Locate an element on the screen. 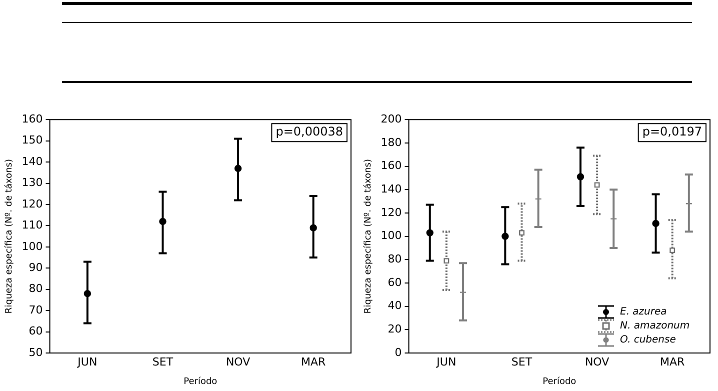  legend-label: O. cubense is located at coordinates (648, 340).